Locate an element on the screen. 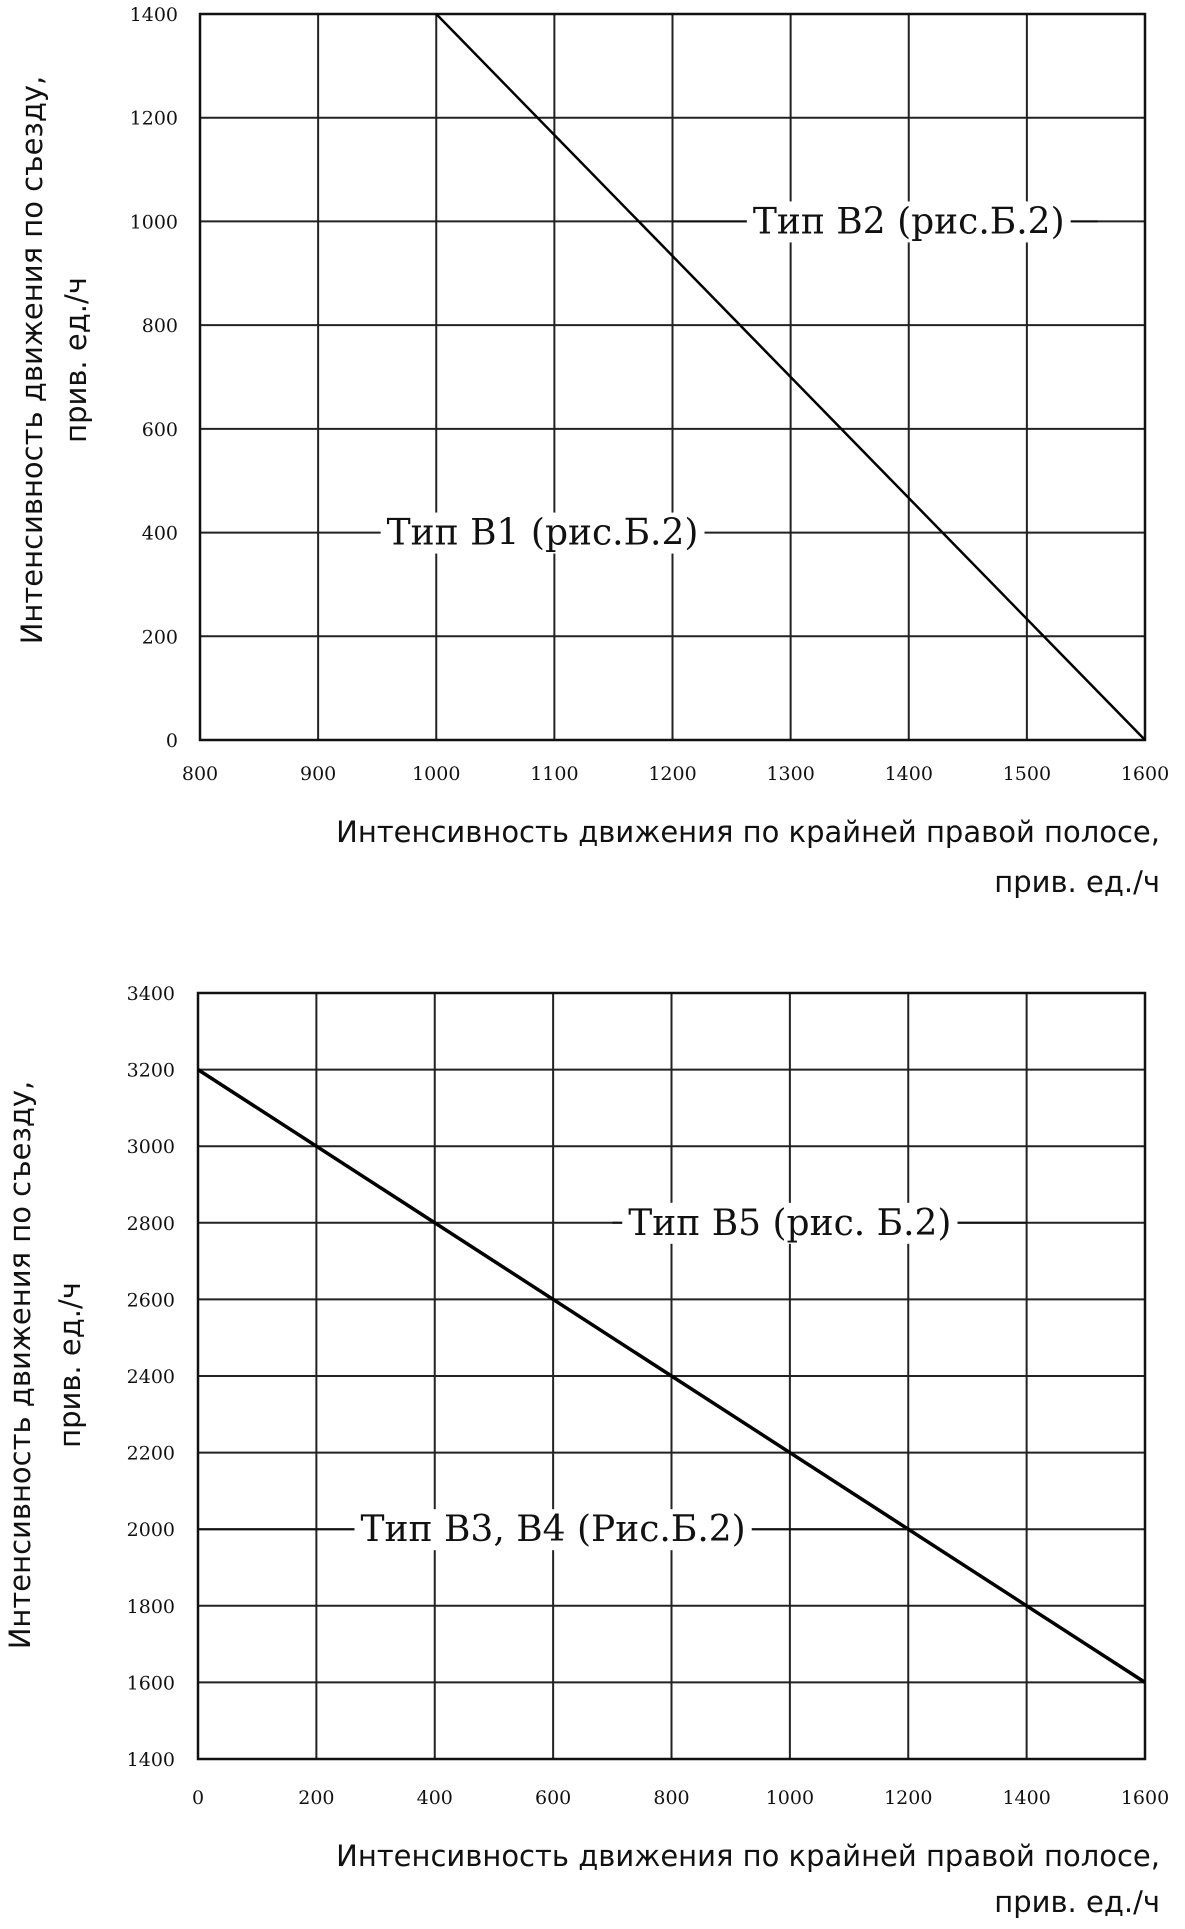  y-tick-label: 0 is located at coordinates (172, 741).